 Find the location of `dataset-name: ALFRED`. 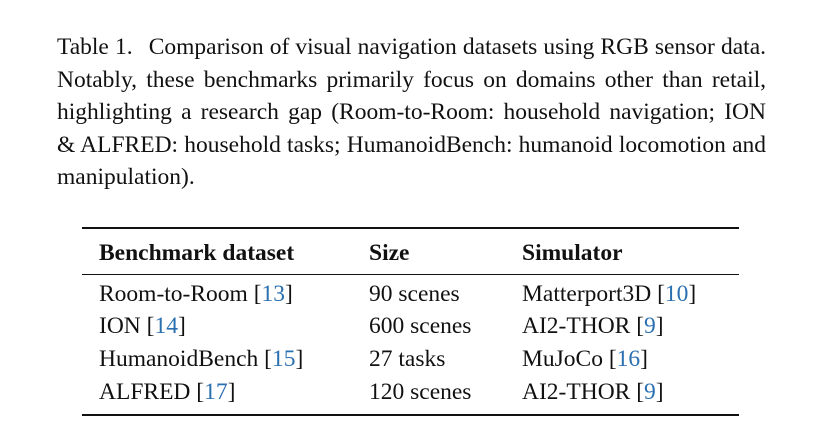

dataset-name: ALFRED is located at coordinates (145, 391).